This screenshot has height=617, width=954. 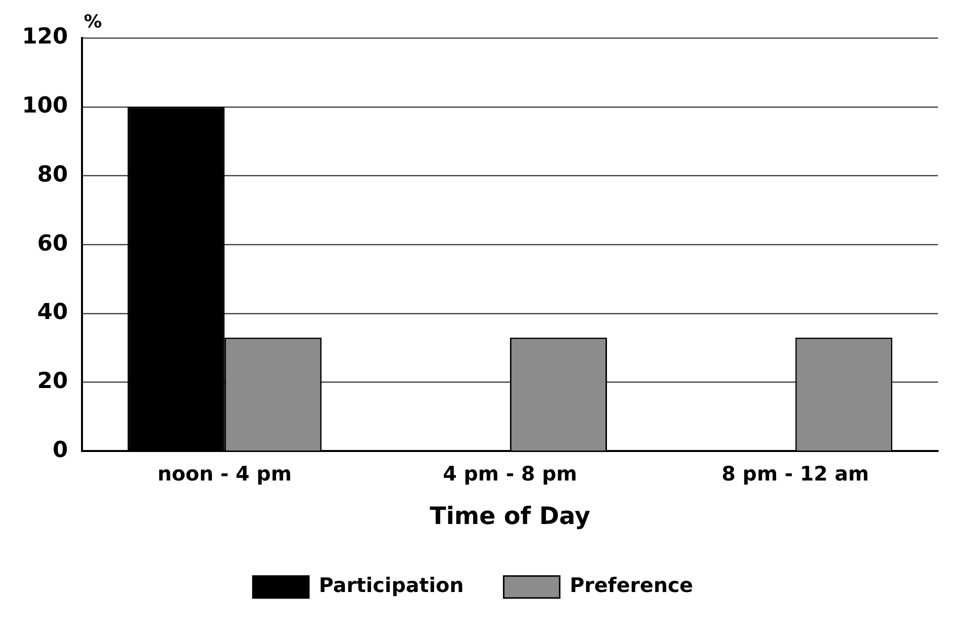 What do you see at coordinates (796, 473) in the screenshot?
I see `x-tick-label: 8 pm - 12 am` at bounding box center [796, 473].